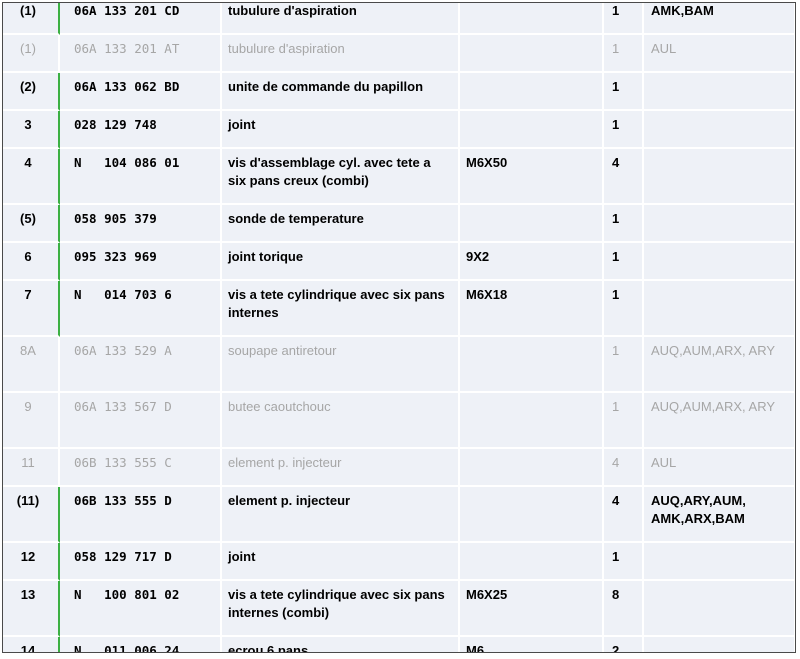 Image resolution: width=800 pixels, height=659 pixels. Describe the element at coordinates (141, 365) in the screenshot. I see `part-number-cell: 06A 133 529 A` at that location.